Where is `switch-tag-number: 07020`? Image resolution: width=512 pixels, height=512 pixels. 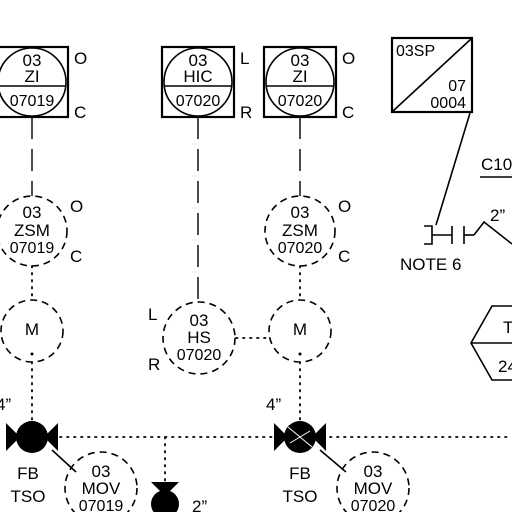 switch-tag-number: 07020 is located at coordinates (300, 248).